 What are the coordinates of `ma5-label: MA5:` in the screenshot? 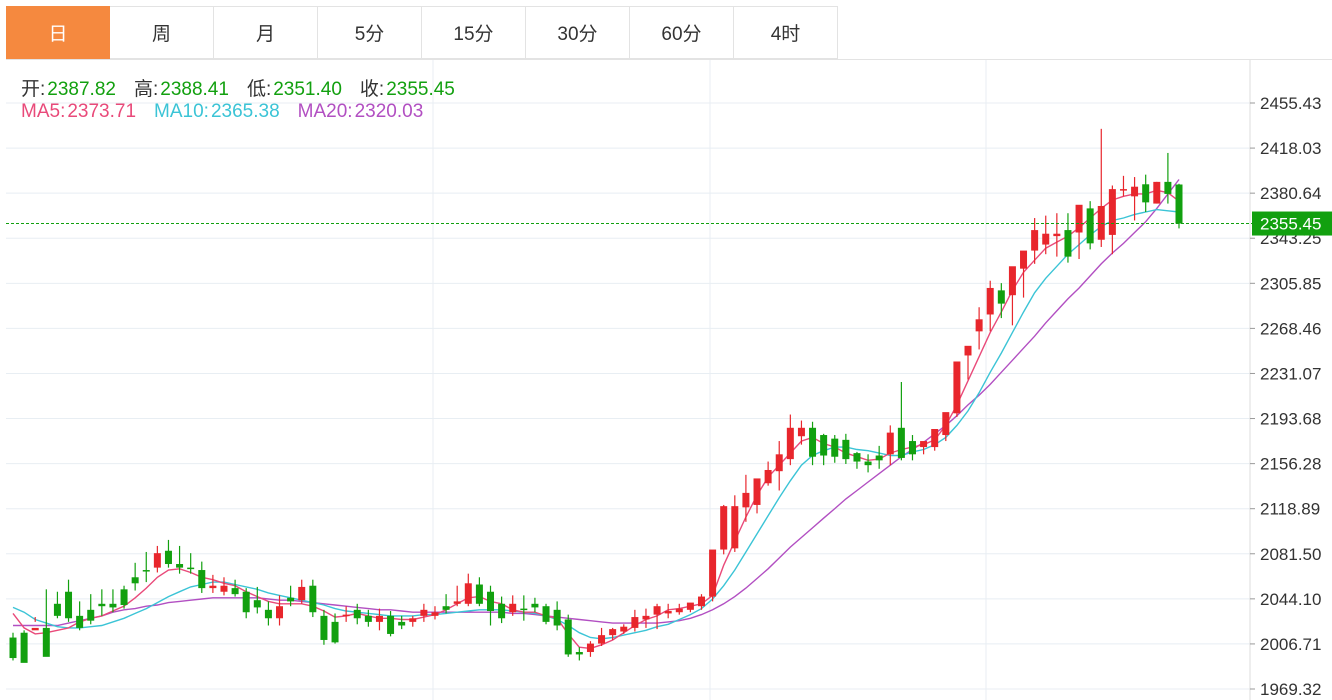 It's located at (43, 111).